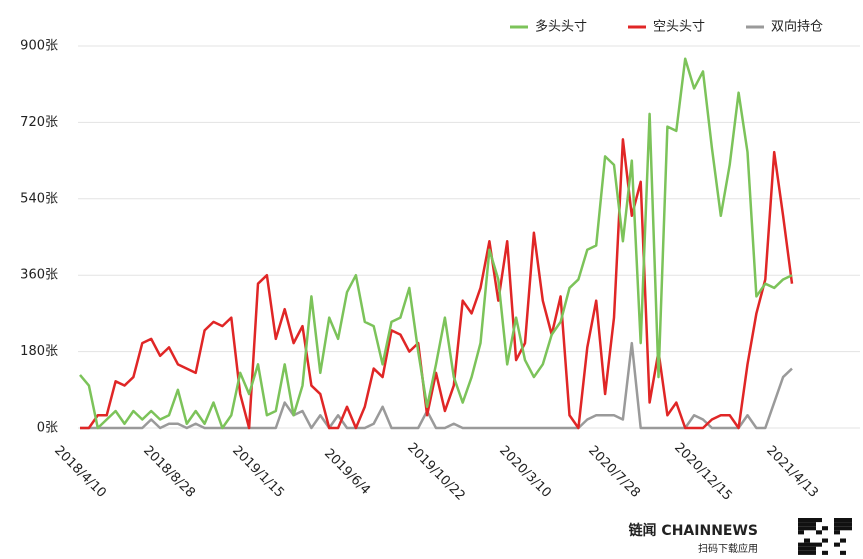  Describe the element at coordinates (797, 27) in the screenshot. I see `legend-label: 双向持仓` at that location.